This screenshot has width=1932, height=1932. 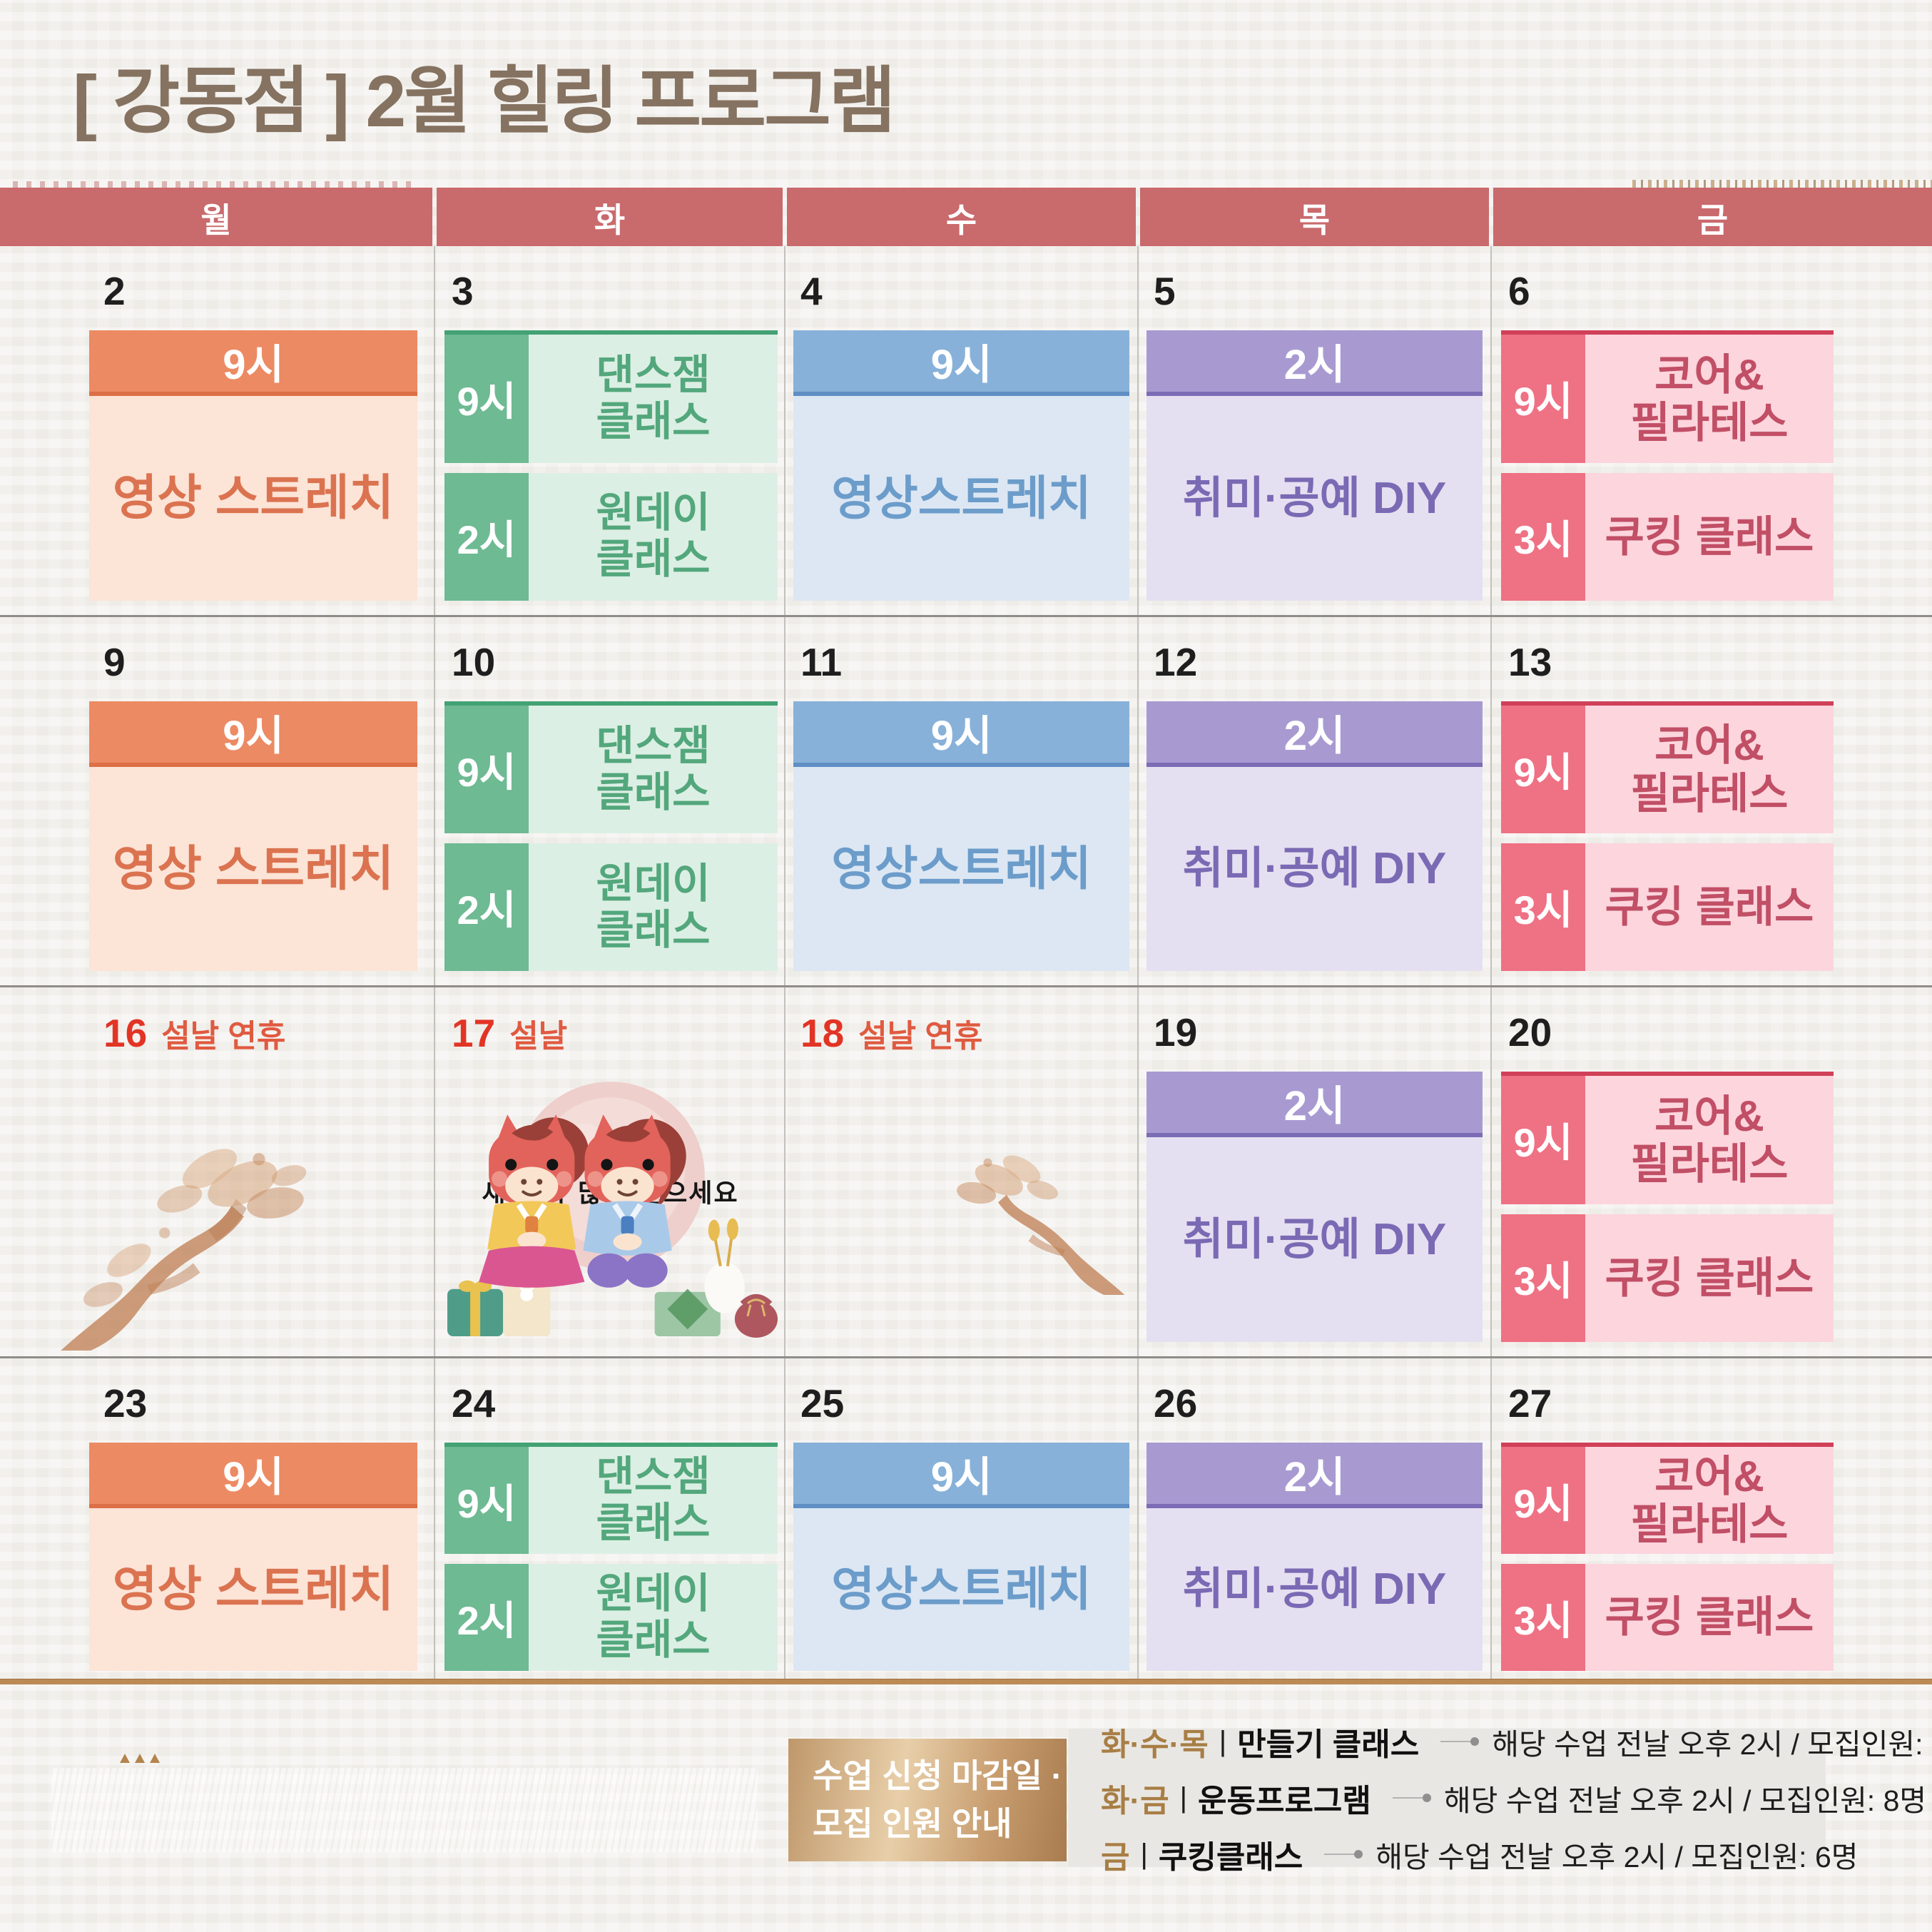 I want to click on day-cell-23: 23 9시 영상 스트레치, so click(x=217, y=1521).